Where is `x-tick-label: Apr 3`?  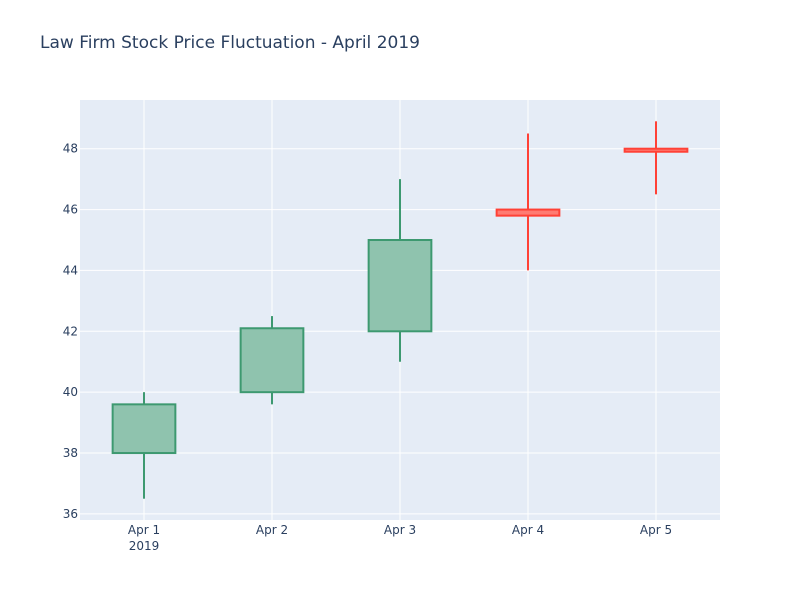 x-tick-label: Apr 3 is located at coordinates (400, 530).